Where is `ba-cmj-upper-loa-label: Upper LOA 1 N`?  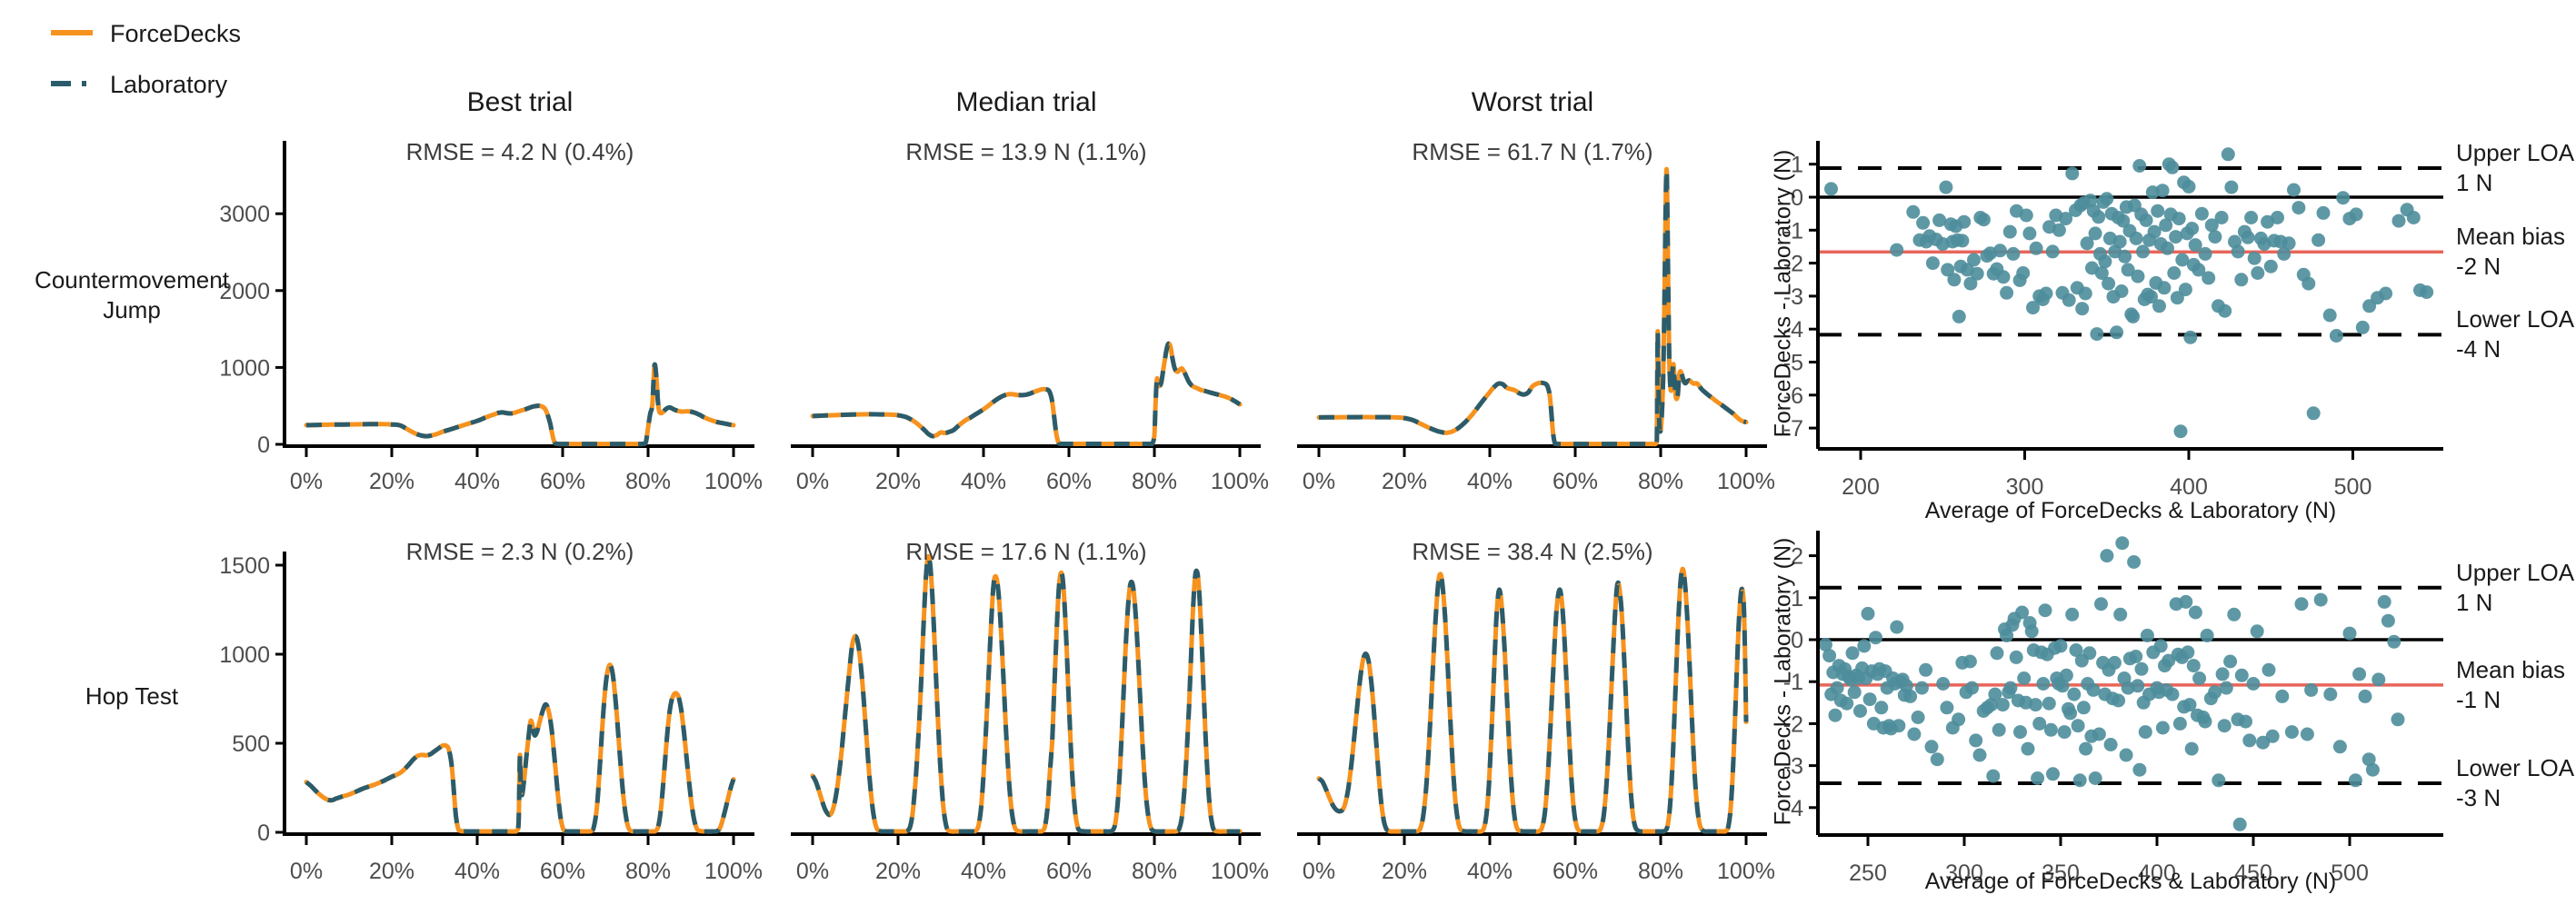 ba-cmj-upper-loa-label: Upper LOA 1 N is located at coordinates (2515, 167).